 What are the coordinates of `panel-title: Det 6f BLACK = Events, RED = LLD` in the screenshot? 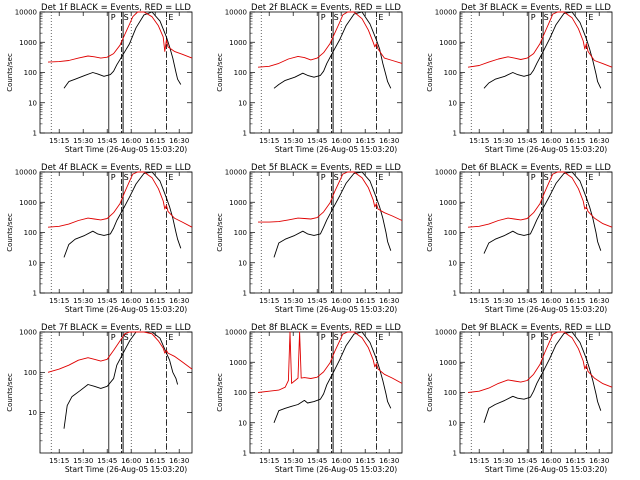 It's located at (536, 168).